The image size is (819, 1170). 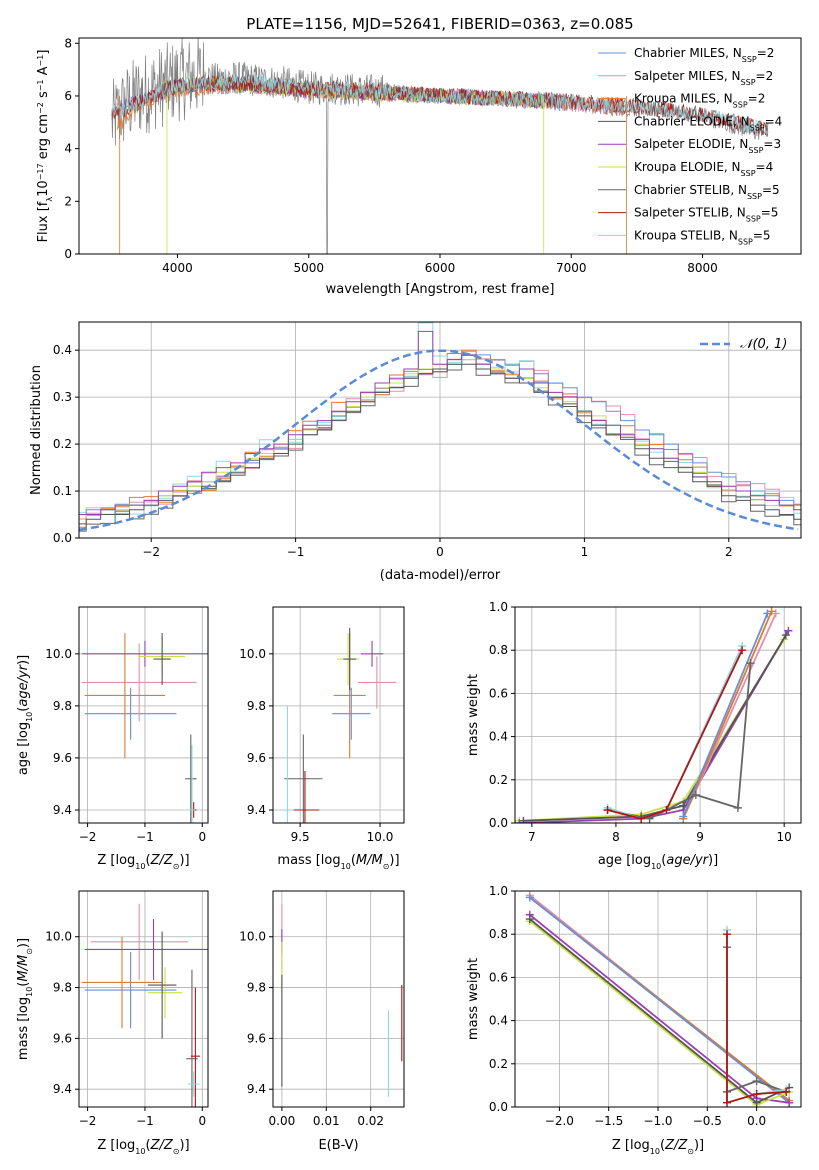 What do you see at coordinates (498, 737) in the screenshot?
I see `mass-weight-vs-age-ytick-label: 0.4` at bounding box center [498, 737].